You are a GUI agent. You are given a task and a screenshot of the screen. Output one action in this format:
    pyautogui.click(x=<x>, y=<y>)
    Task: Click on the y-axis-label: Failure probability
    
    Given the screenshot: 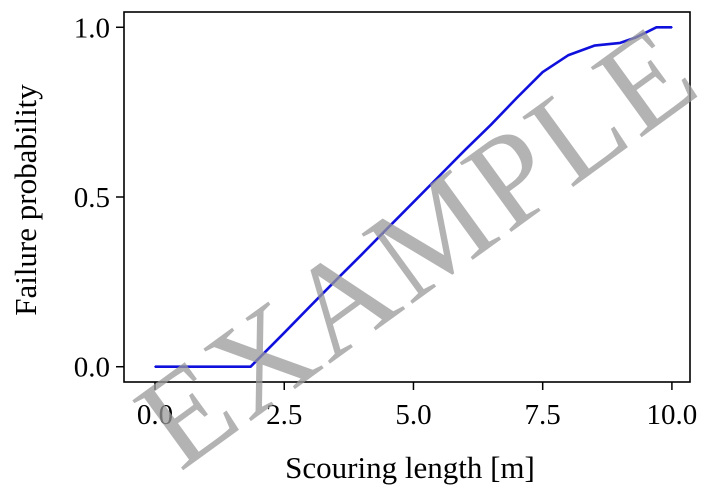 What is the action you would take?
    pyautogui.click(x=25, y=200)
    